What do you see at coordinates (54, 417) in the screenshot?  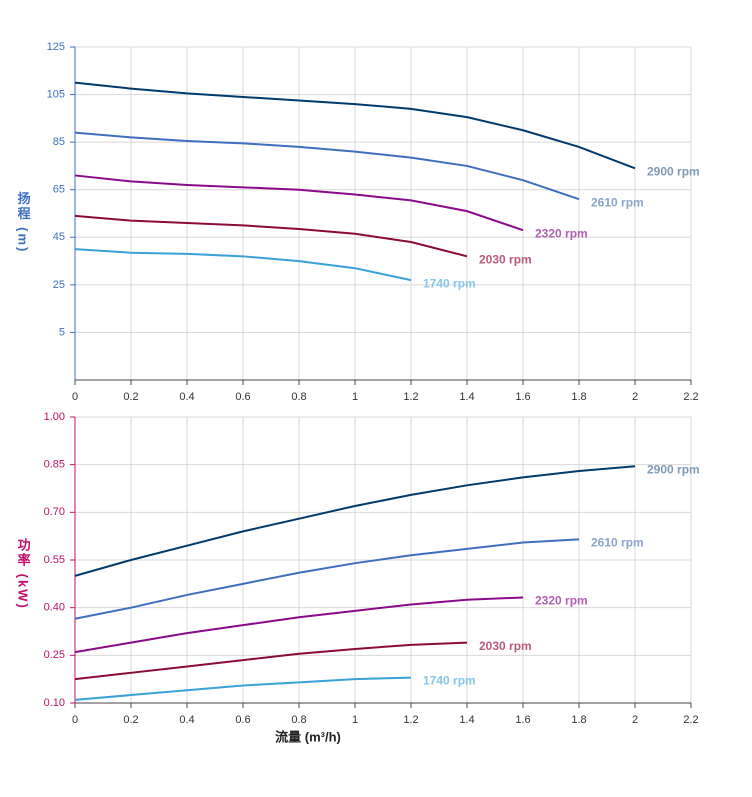 I see `y-tick-label: 1.00` at bounding box center [54, 417].